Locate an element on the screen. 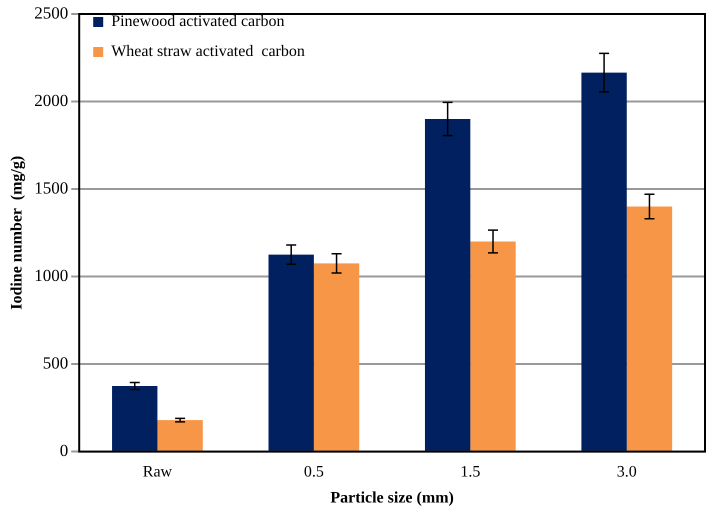 Image resolution: width=717 pixels, height=516 pixels. x-tick-label: Raw is located at coordinates (157, 471).